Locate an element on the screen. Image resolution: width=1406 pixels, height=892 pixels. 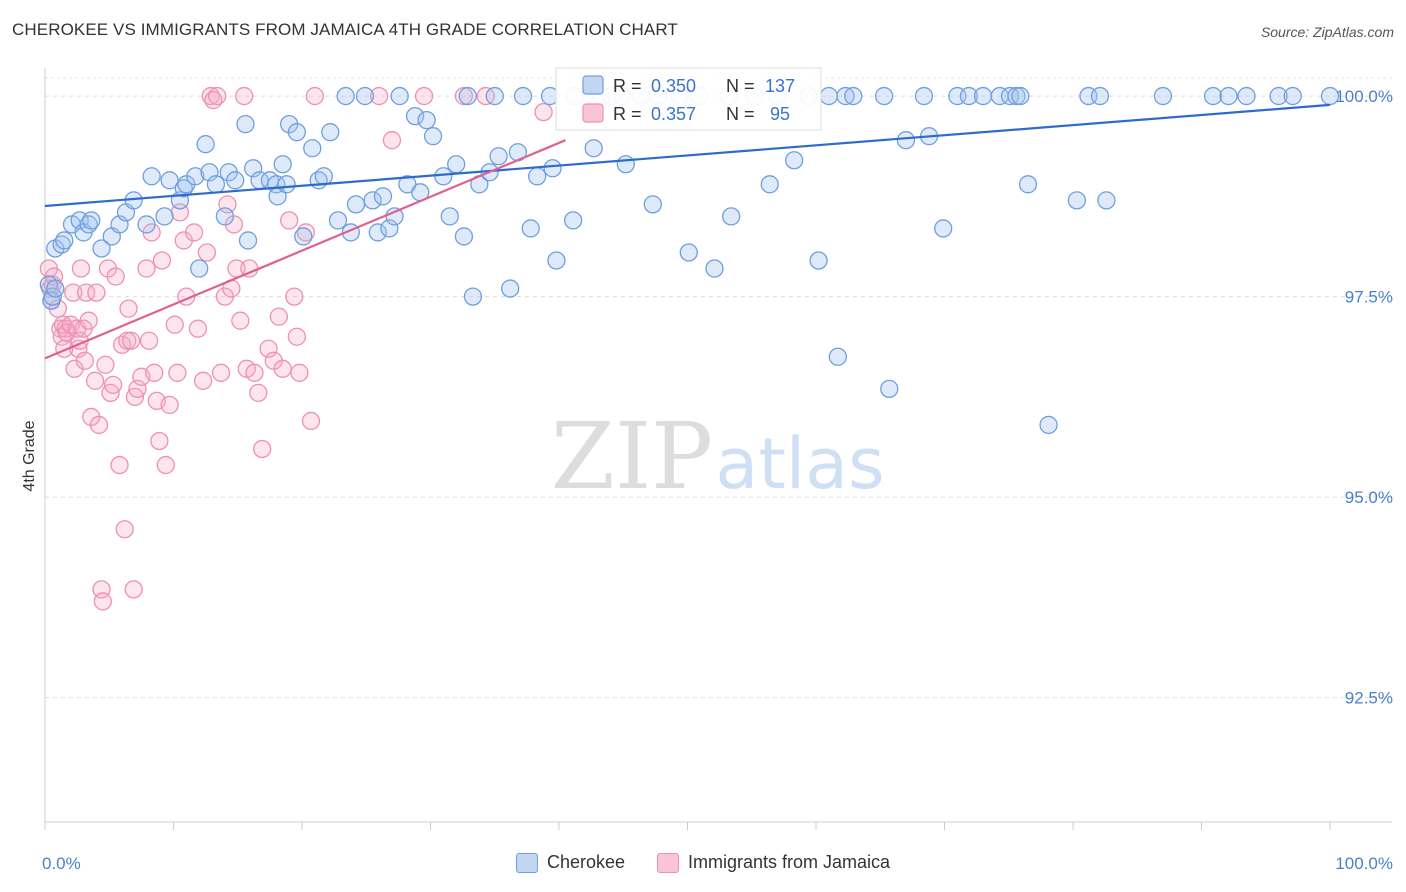
legend-bottom: Cherokee Immigrants from Jamaica is located at coordinates (703, 862).